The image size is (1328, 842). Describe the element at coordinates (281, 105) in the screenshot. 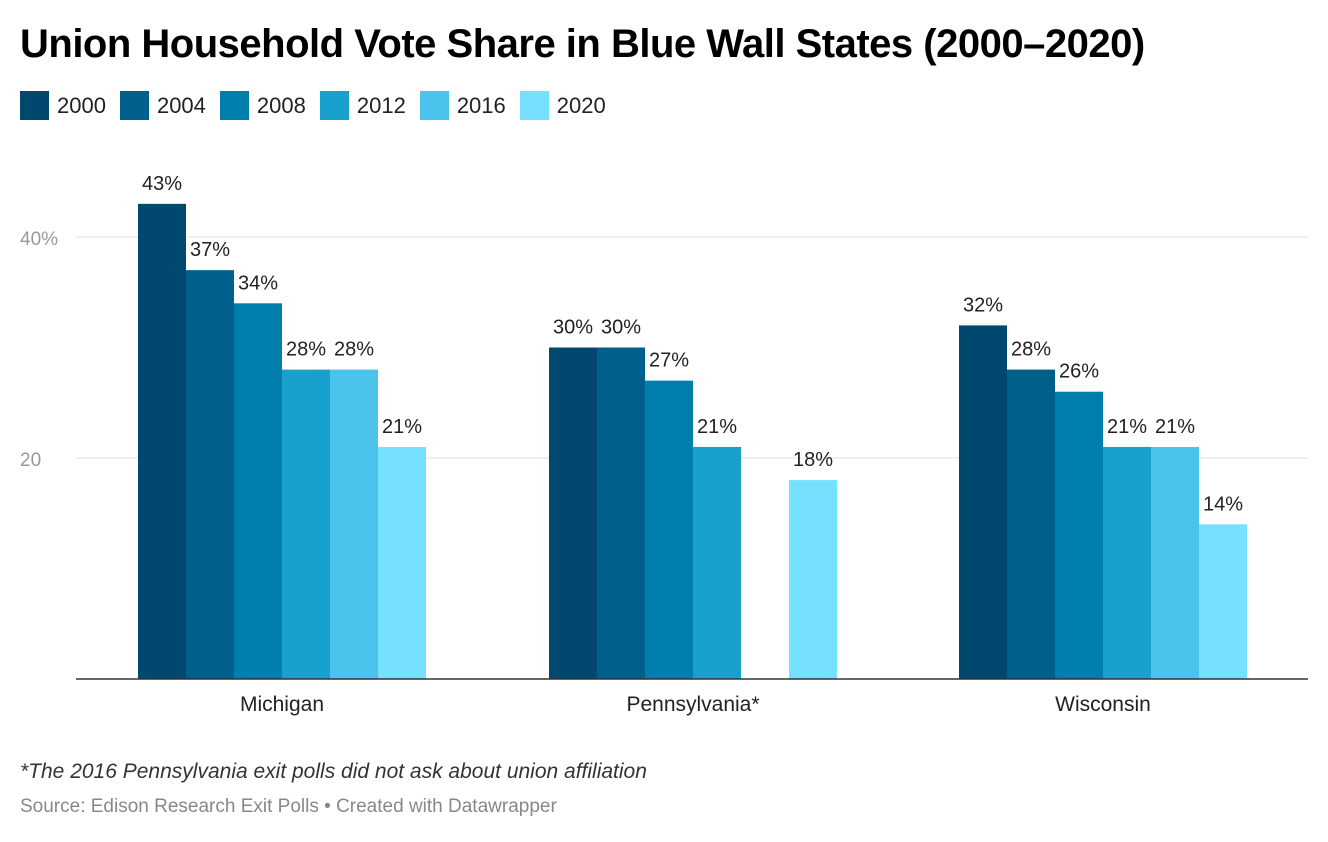

I see `legend-label: 2008` at that location.